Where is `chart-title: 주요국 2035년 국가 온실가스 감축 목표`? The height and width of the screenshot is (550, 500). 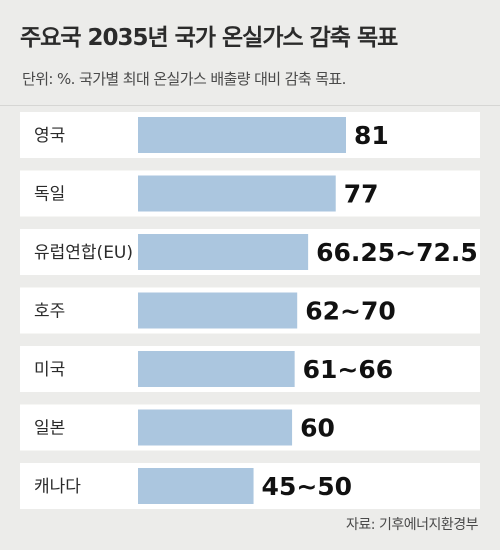 chart-title: 주요국 2035년 국가 온실가스 감축 목표 is located at coordinates (209, 38).